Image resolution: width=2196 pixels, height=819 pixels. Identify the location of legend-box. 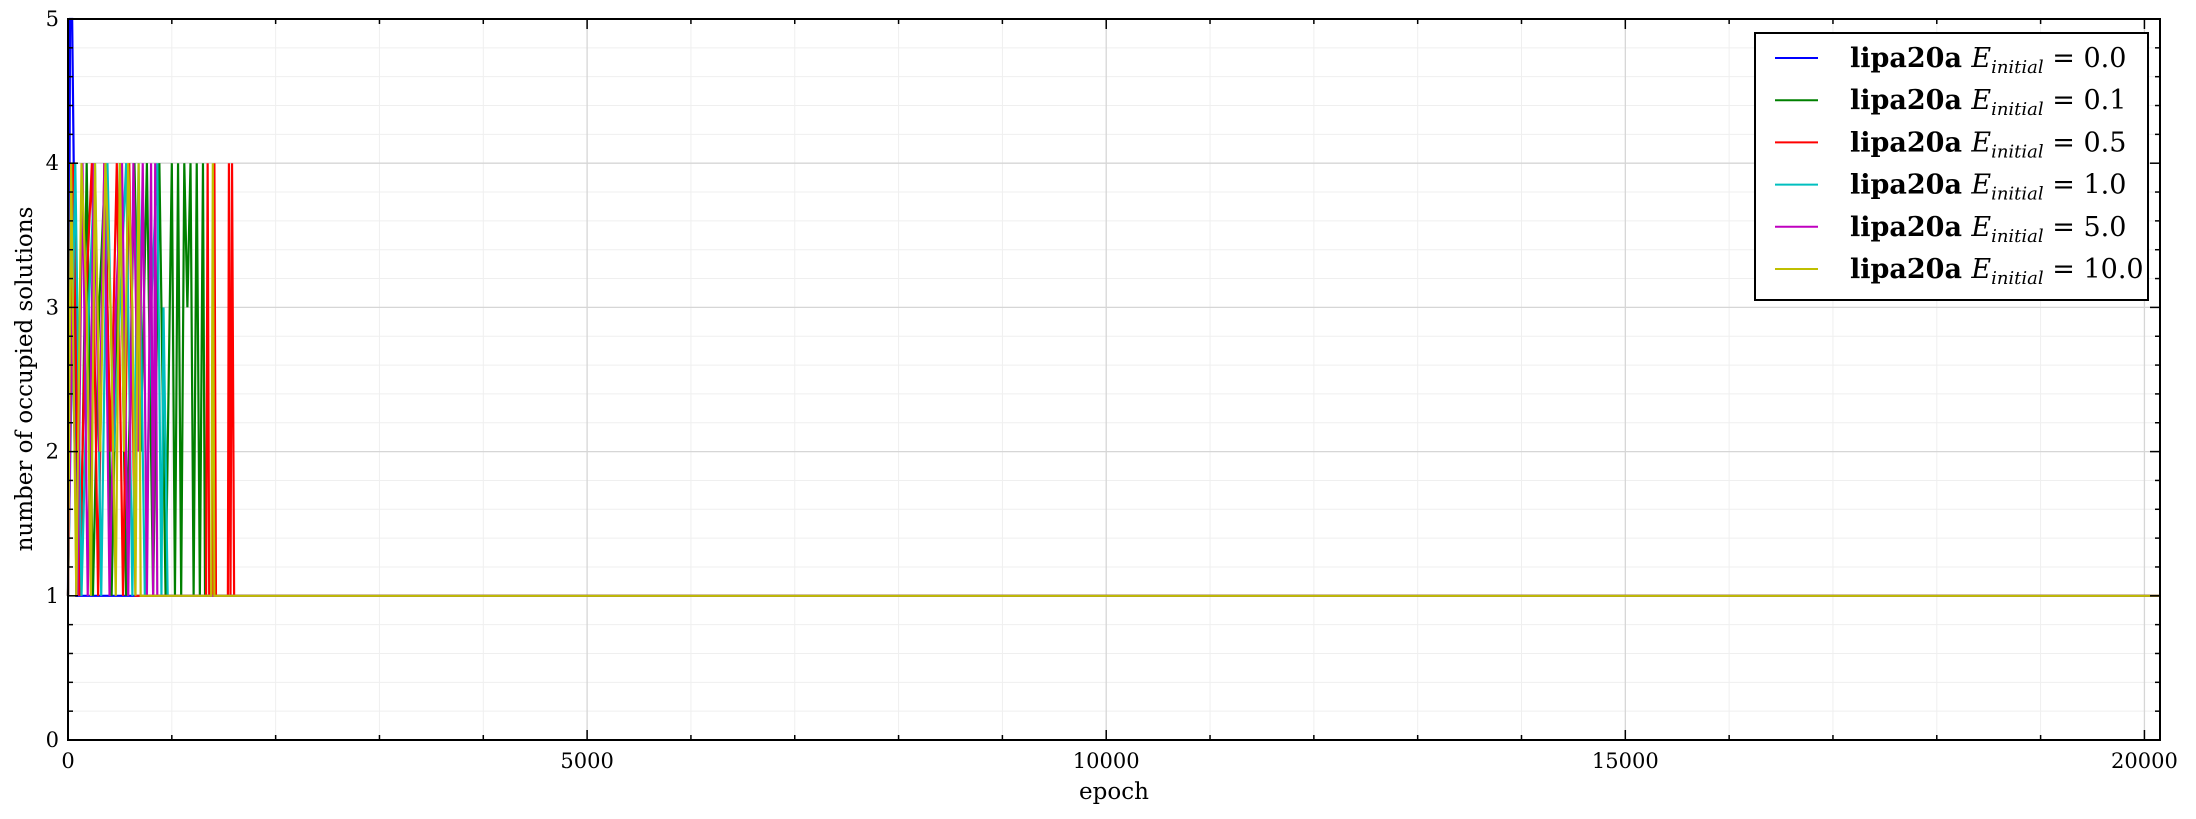
(1951, 166).